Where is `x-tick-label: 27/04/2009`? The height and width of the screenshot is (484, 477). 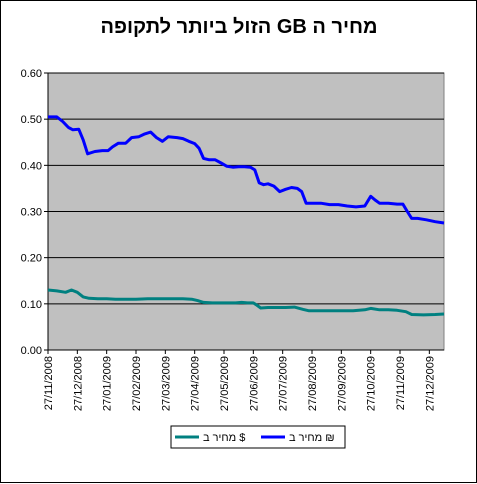
x-tick-label: 27/04/2009 is located at coordinates (196, 383).